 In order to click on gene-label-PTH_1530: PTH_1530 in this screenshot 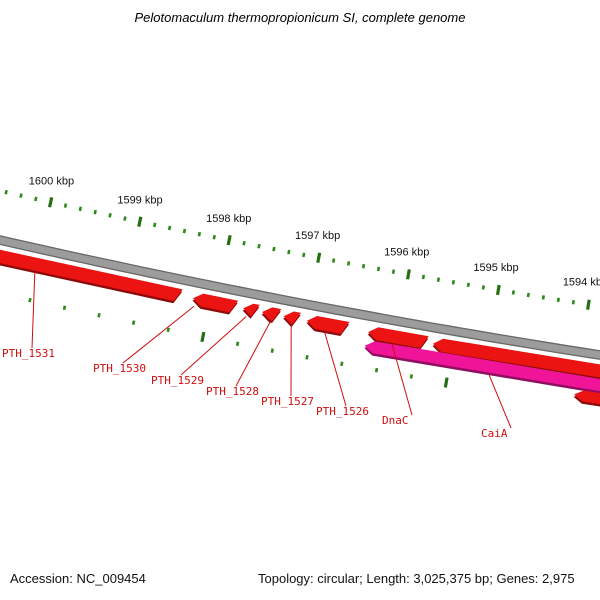, I will do `click(119, 368)`.